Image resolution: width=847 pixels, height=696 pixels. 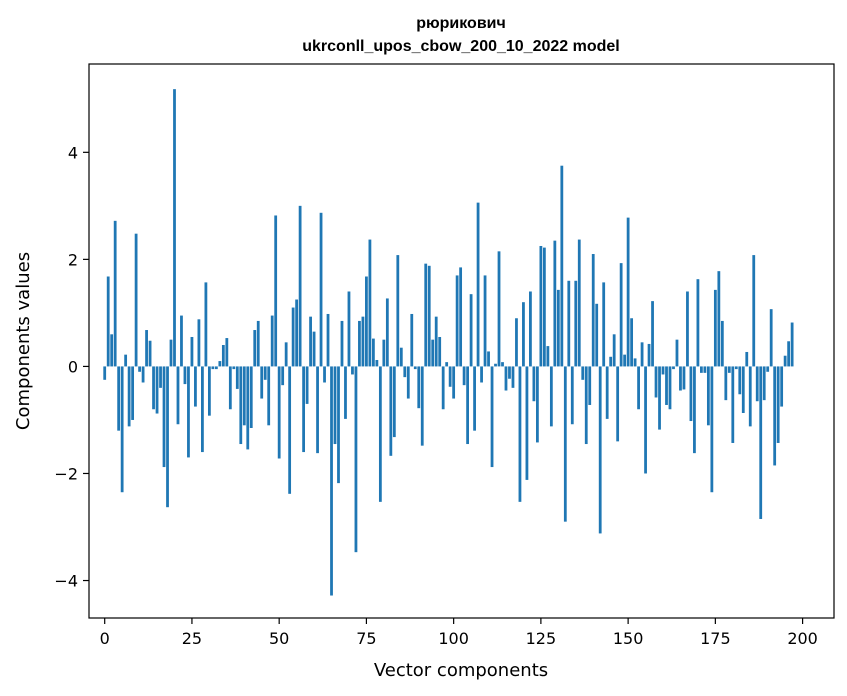 What do you see at coordinates (453, 638) in the screenshot?
I see `x-tick-label: 100` at bounding box center [453, 638].